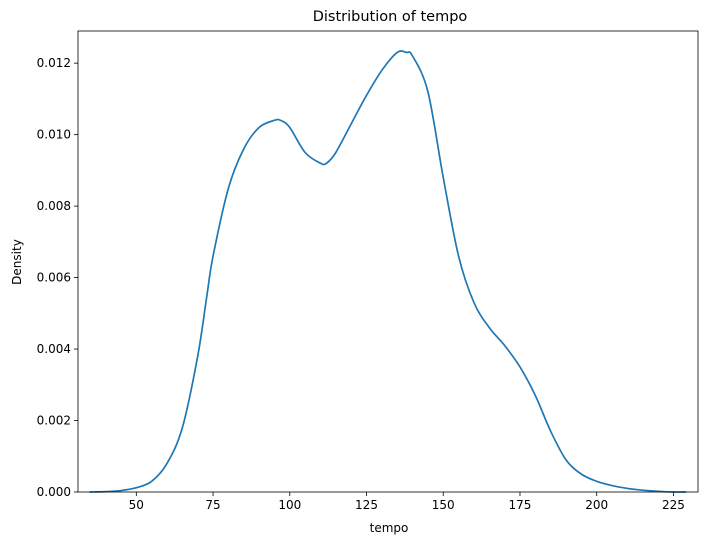 The width and height of the screenshot is (709, 545). Describe the element at coordinates (390, 17) in the screenshot. I see `chart-title: Distribution of tempo` at that location.